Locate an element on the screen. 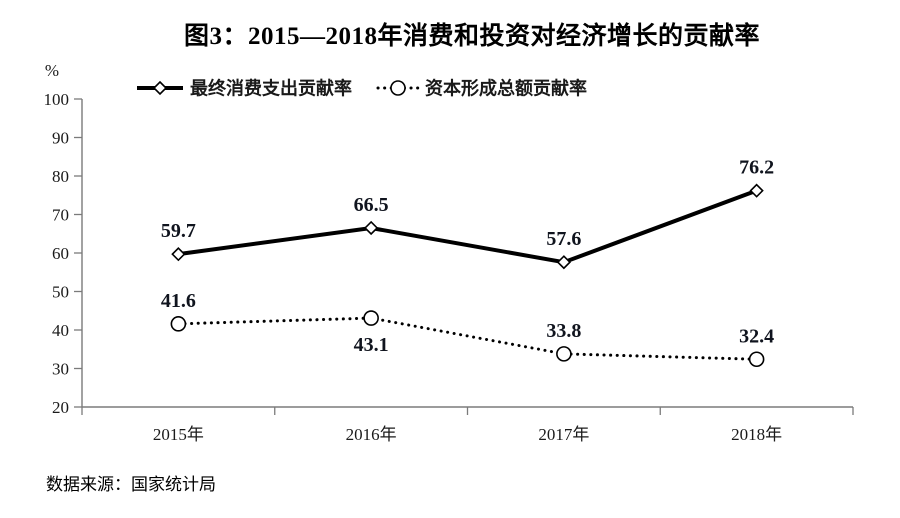 This screenshot has height=518, width=900. y-tick-label: 30 is located at coordinates (60, 369).